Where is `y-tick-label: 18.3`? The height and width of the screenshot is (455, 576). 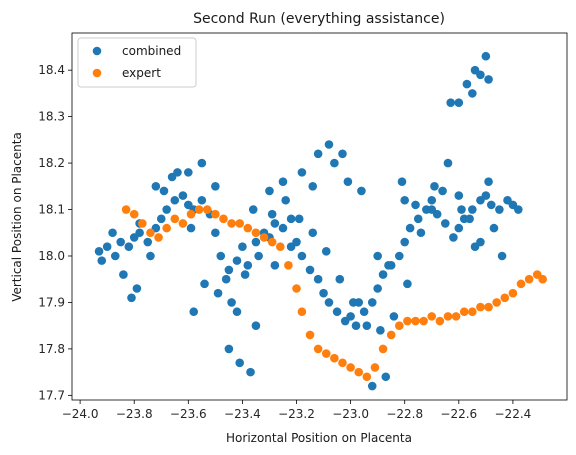 y-tick-label: 18.3 is located at coordinates (51, 117).